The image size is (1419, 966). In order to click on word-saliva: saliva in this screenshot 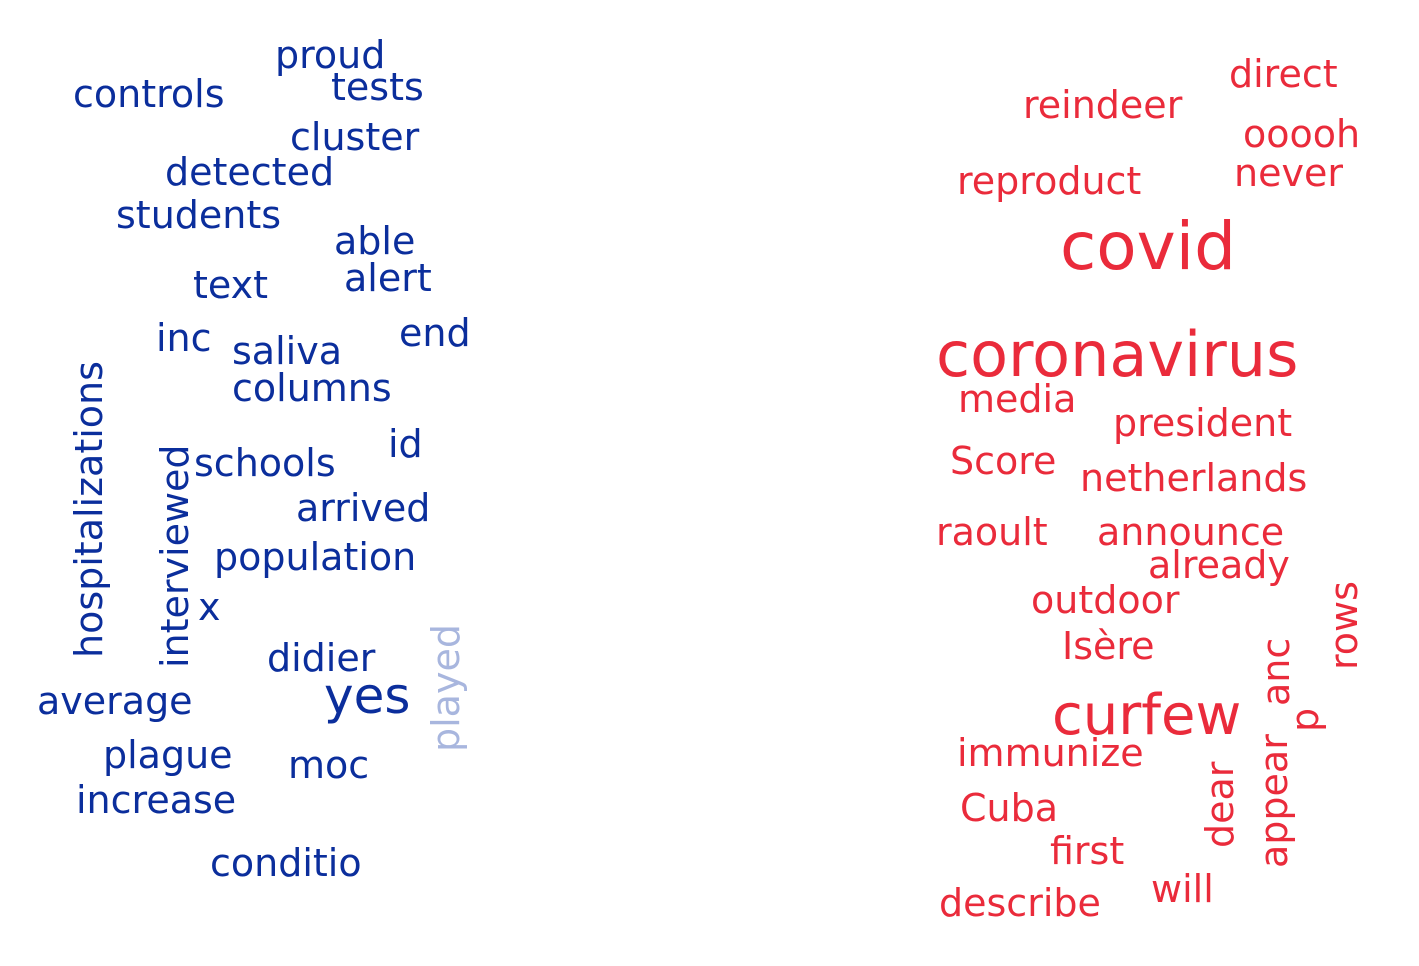, I will do `click(287, 351)`.